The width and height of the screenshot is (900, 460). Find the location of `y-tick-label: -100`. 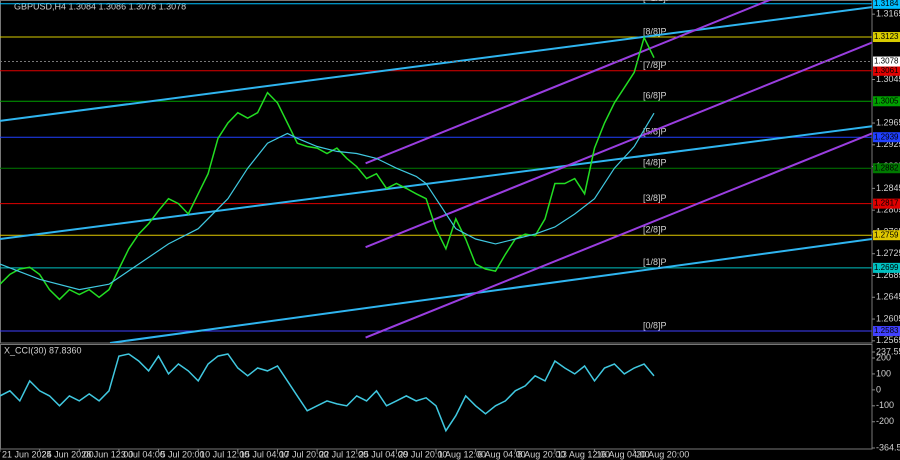

y-tick-label: -100 is located at coordinates (885, 405).